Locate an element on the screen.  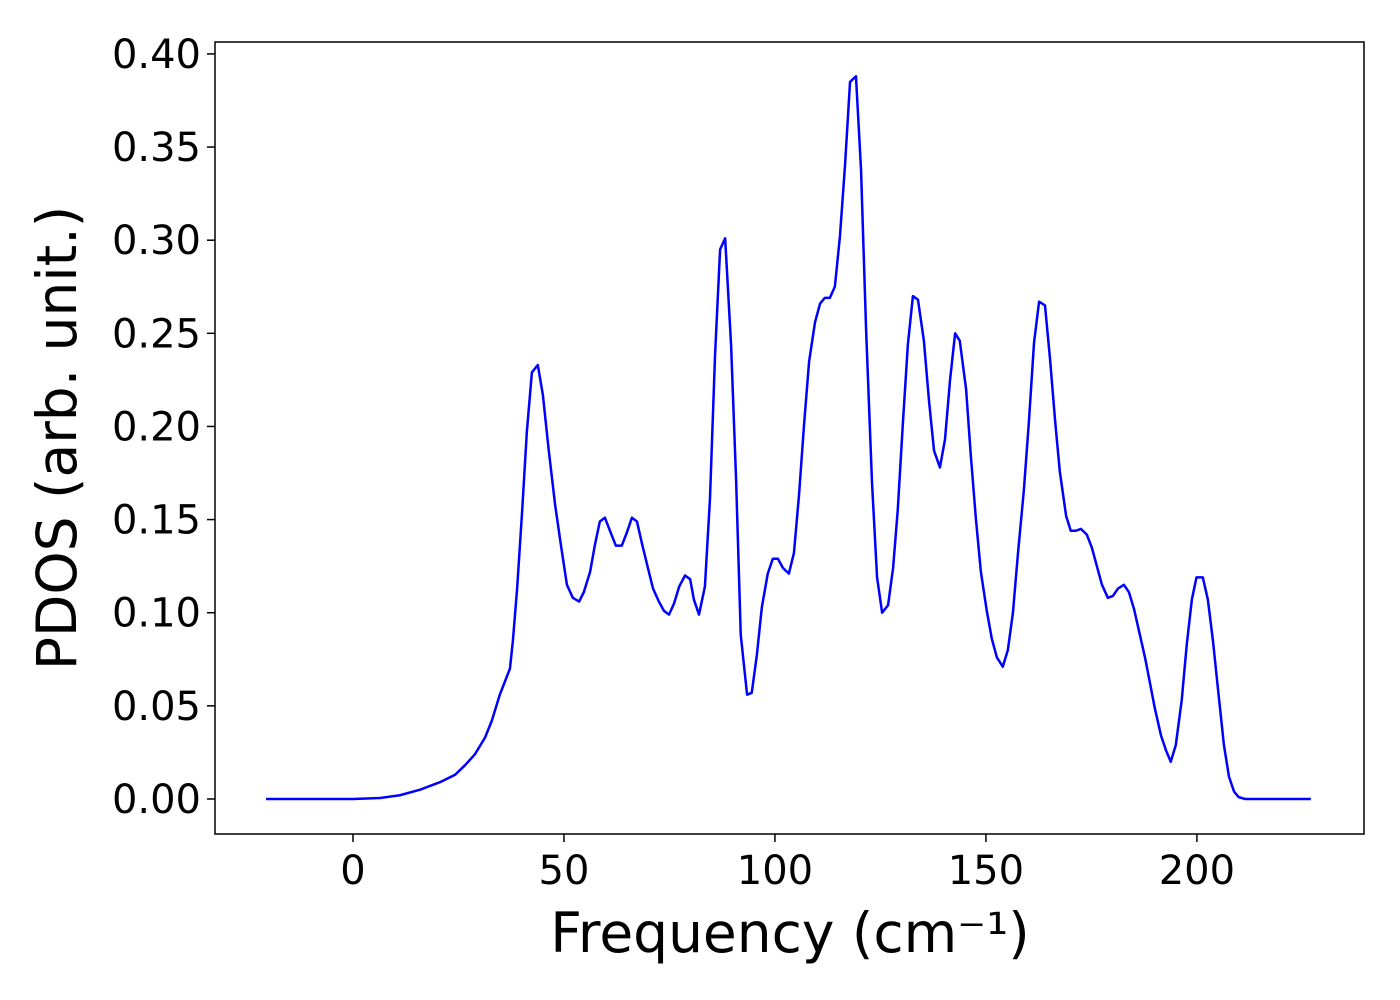
y-tick-label: 0.05 is located at coordinates (156, 707).